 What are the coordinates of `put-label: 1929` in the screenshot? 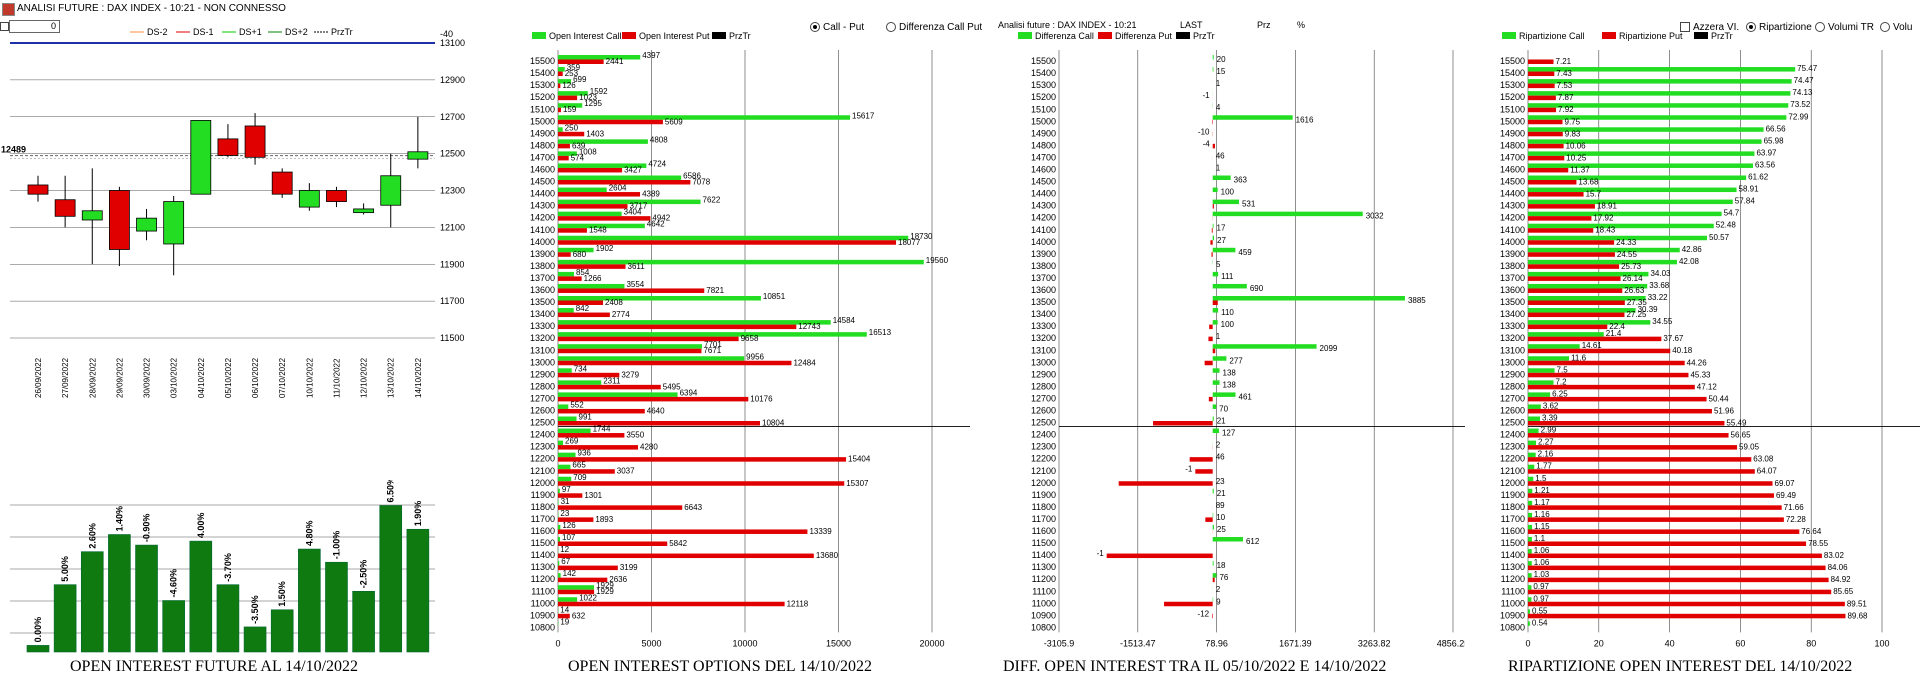 It's located at (605, 591).